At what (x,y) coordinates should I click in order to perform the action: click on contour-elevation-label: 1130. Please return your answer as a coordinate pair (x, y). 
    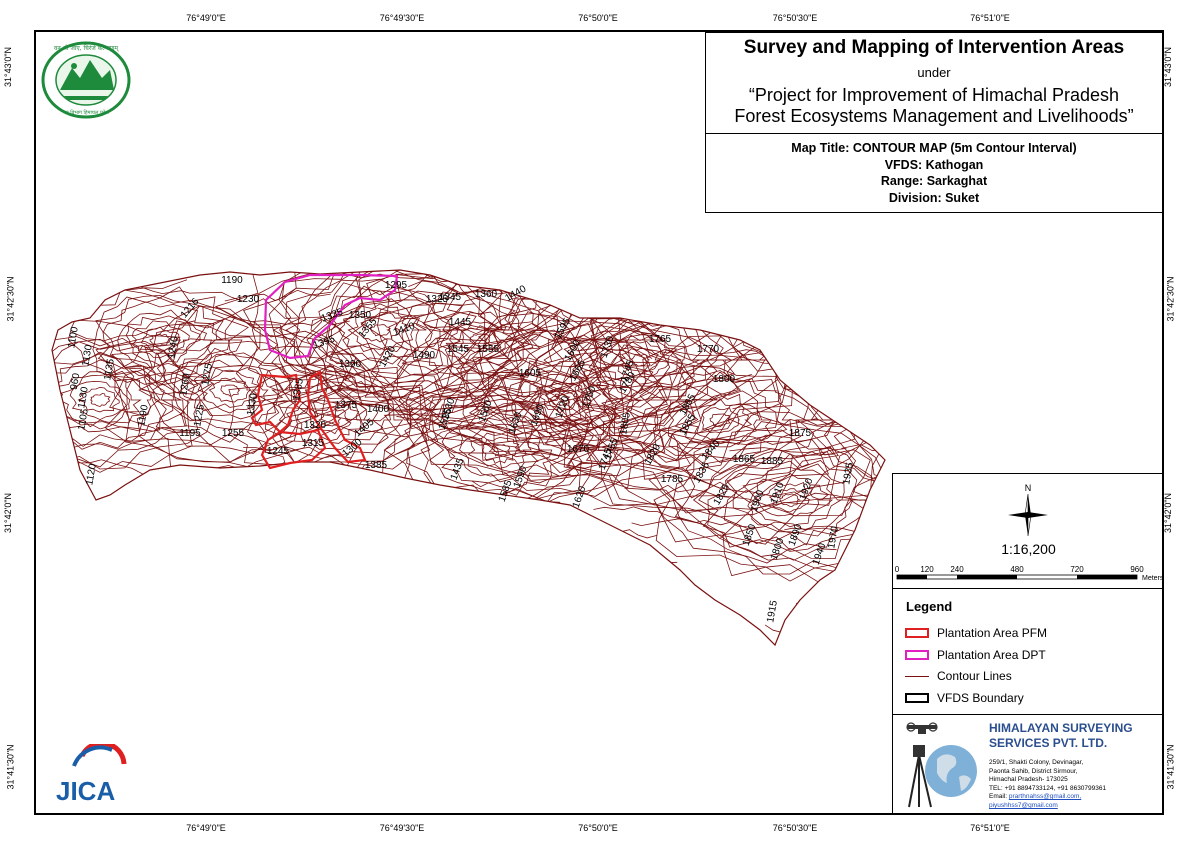
    Looking at the image, I should click on (83, 398).